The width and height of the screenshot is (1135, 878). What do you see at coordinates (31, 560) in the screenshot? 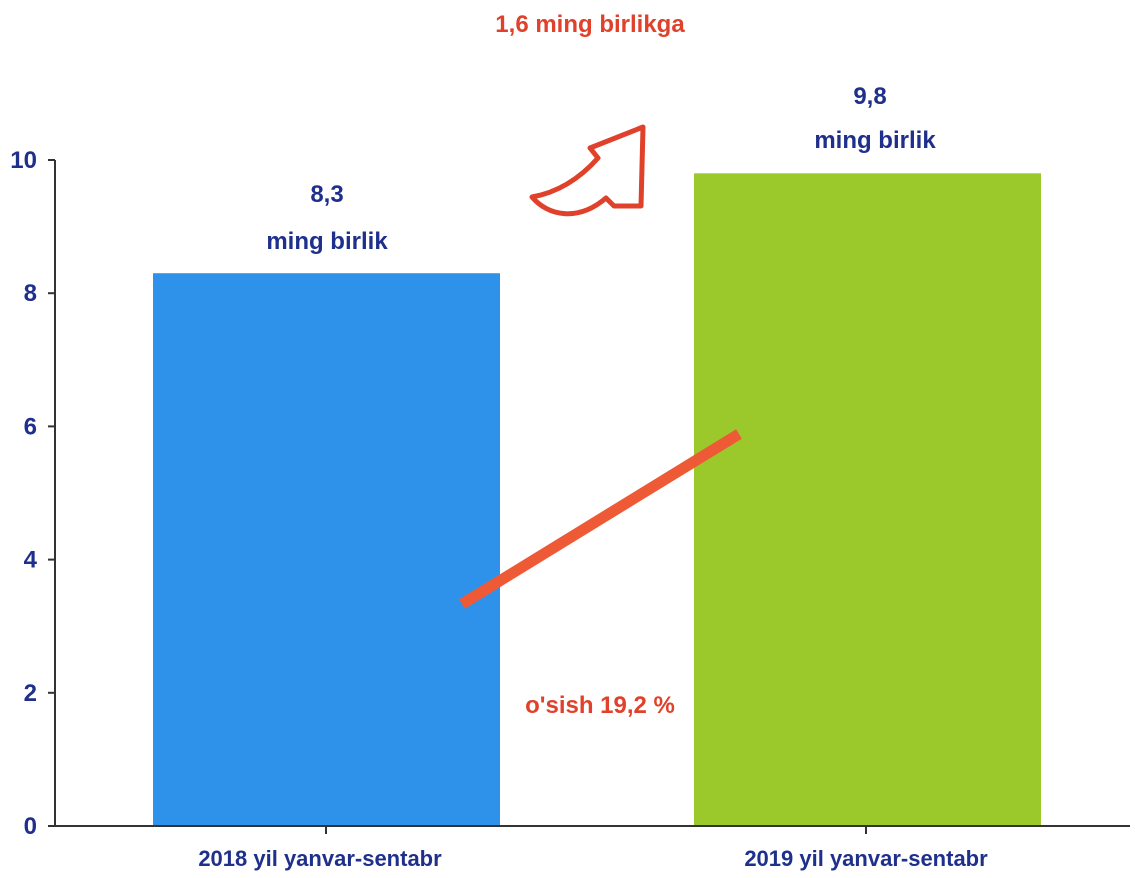
I see `y-tick-label-4: 4` at bounding box center [31, 560].